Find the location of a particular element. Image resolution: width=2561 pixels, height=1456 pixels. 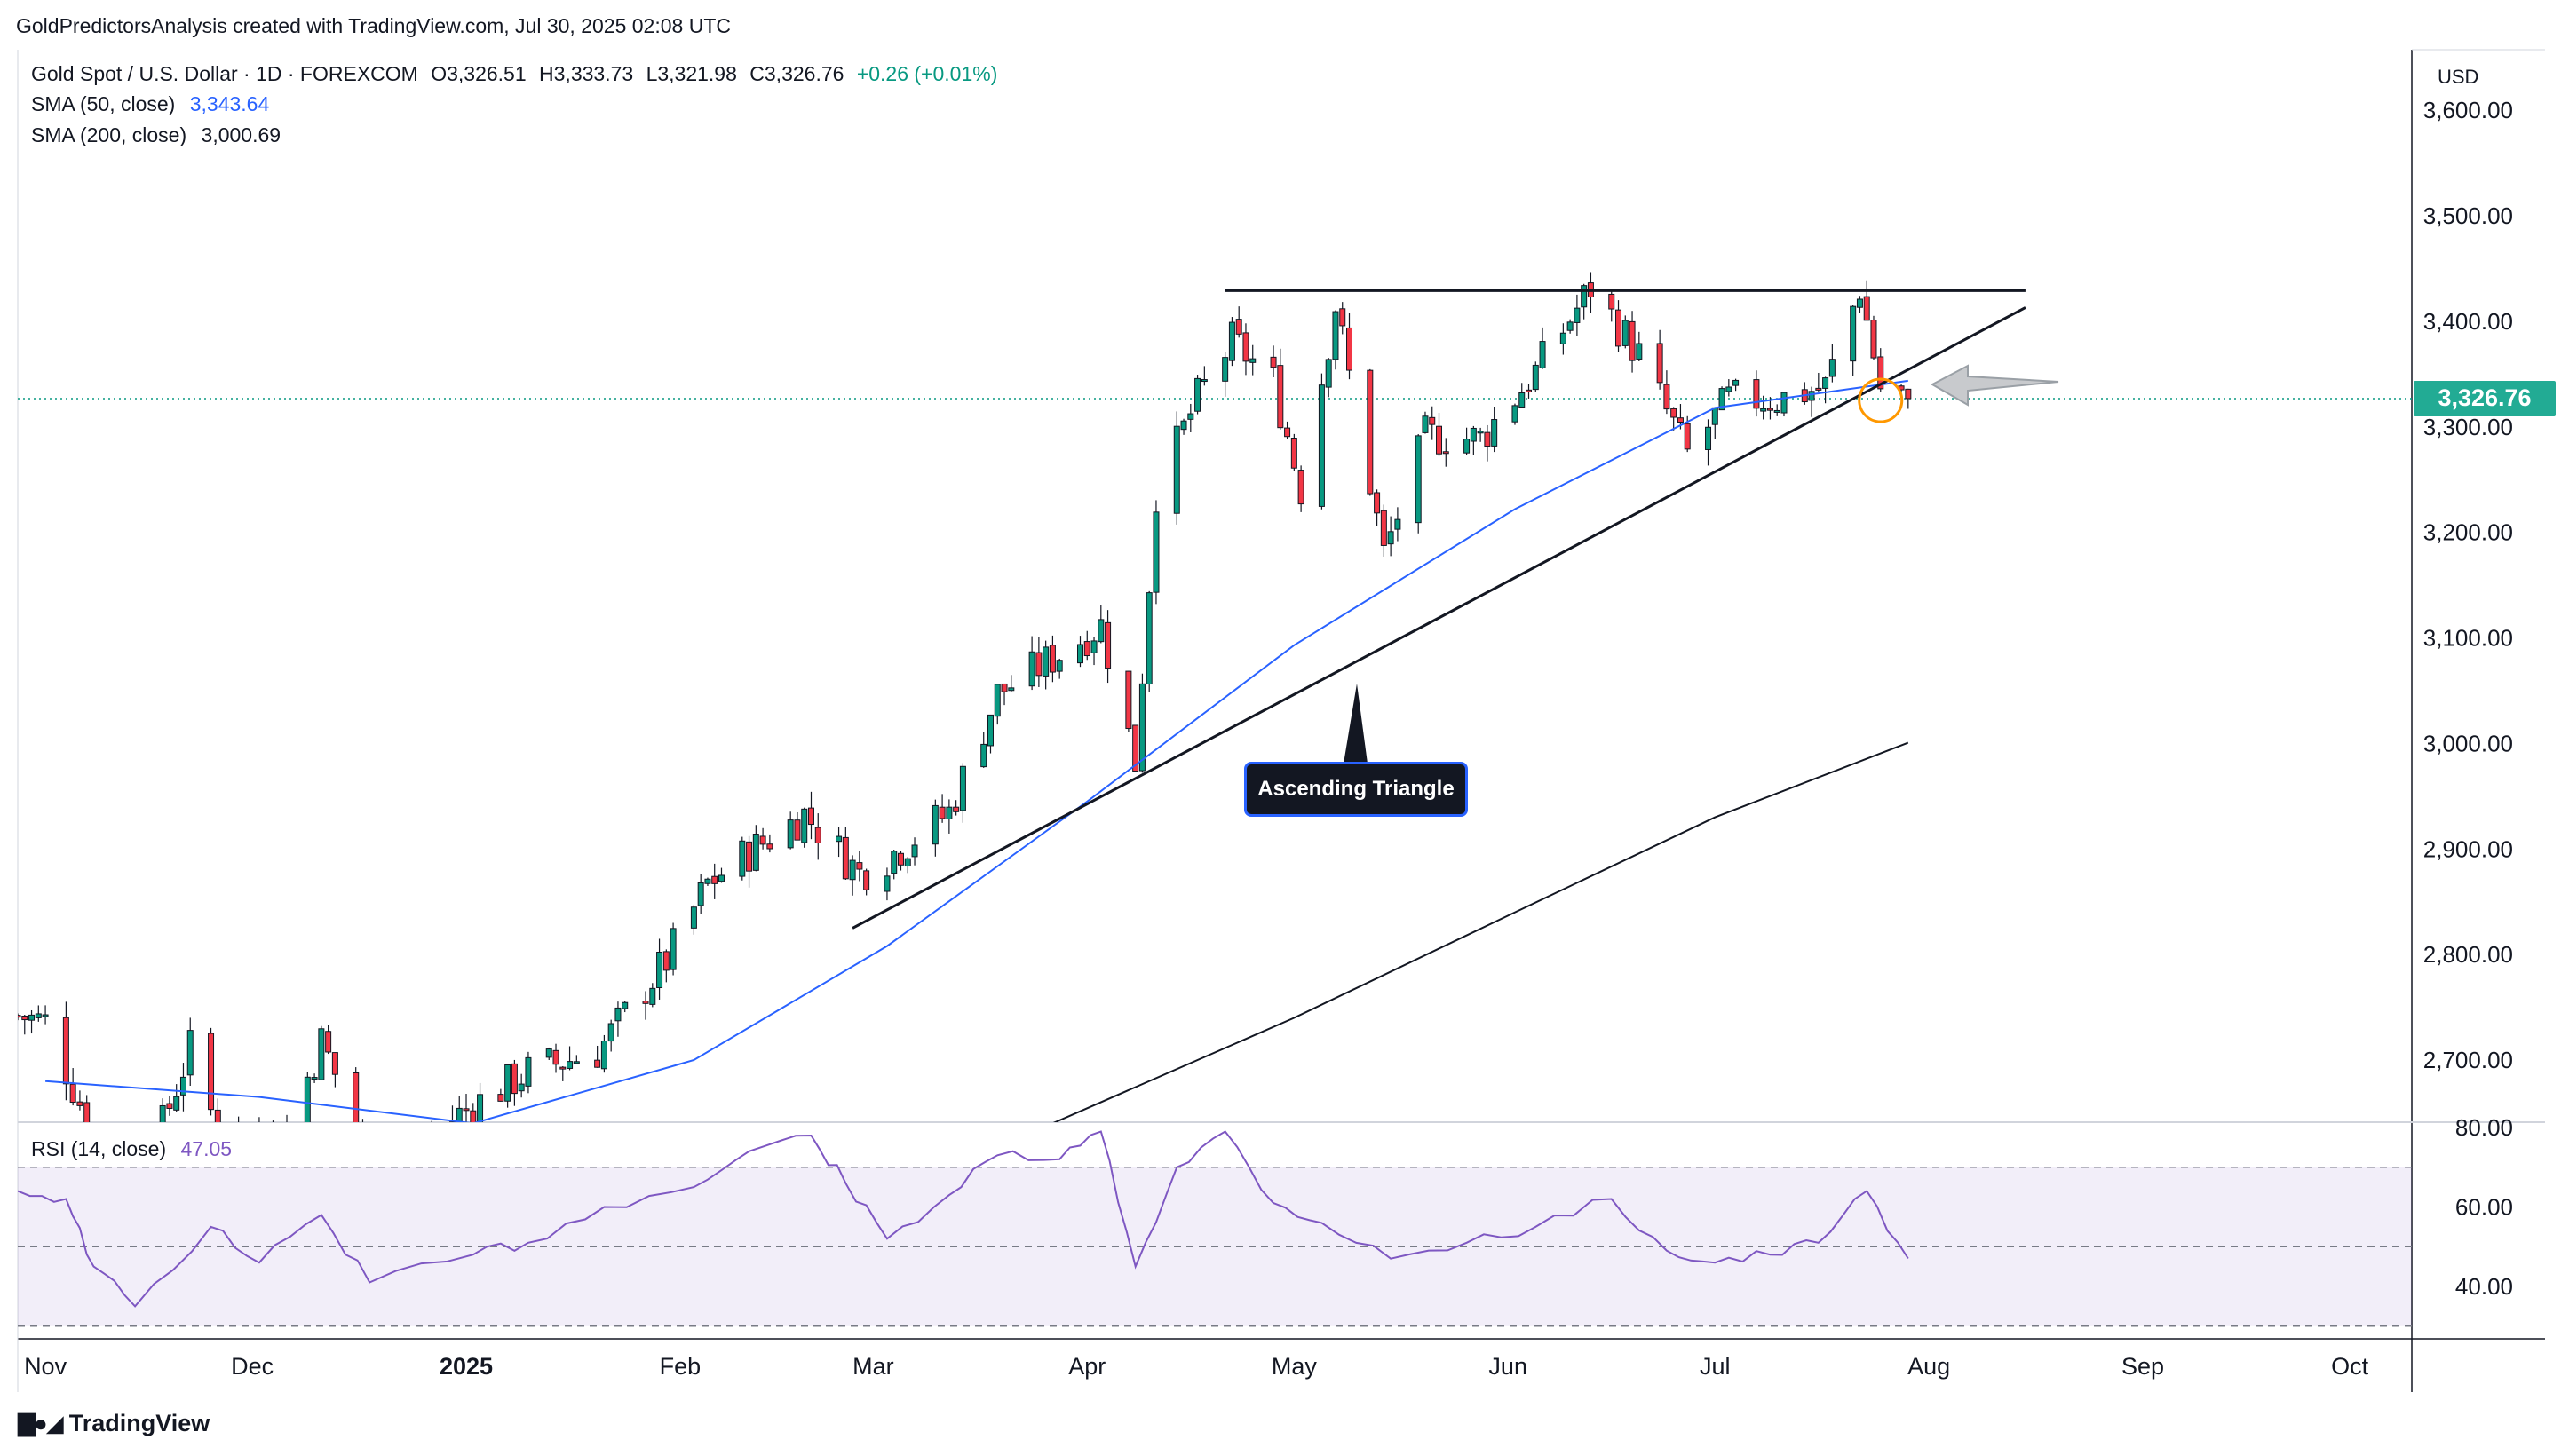

ohlc-change: +0.26 (+0.01%) is located at coordinates (927, 73).